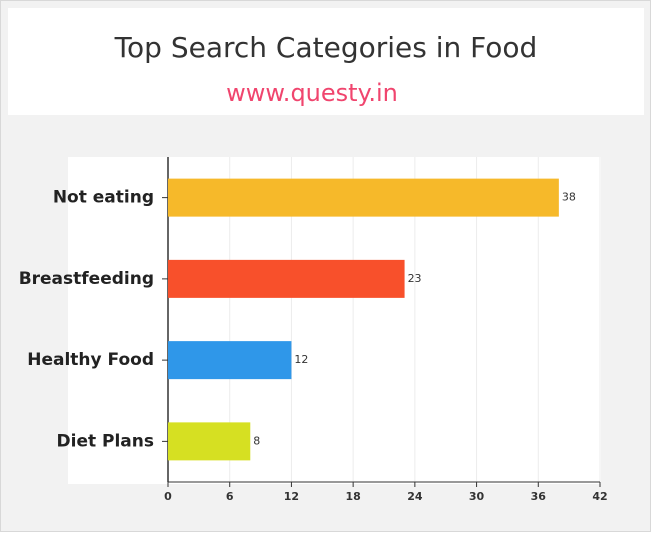 The width and height of the screenshot is (652, 536). I want to click on y-tick-label: Breastfeeding, so click(86, 279).